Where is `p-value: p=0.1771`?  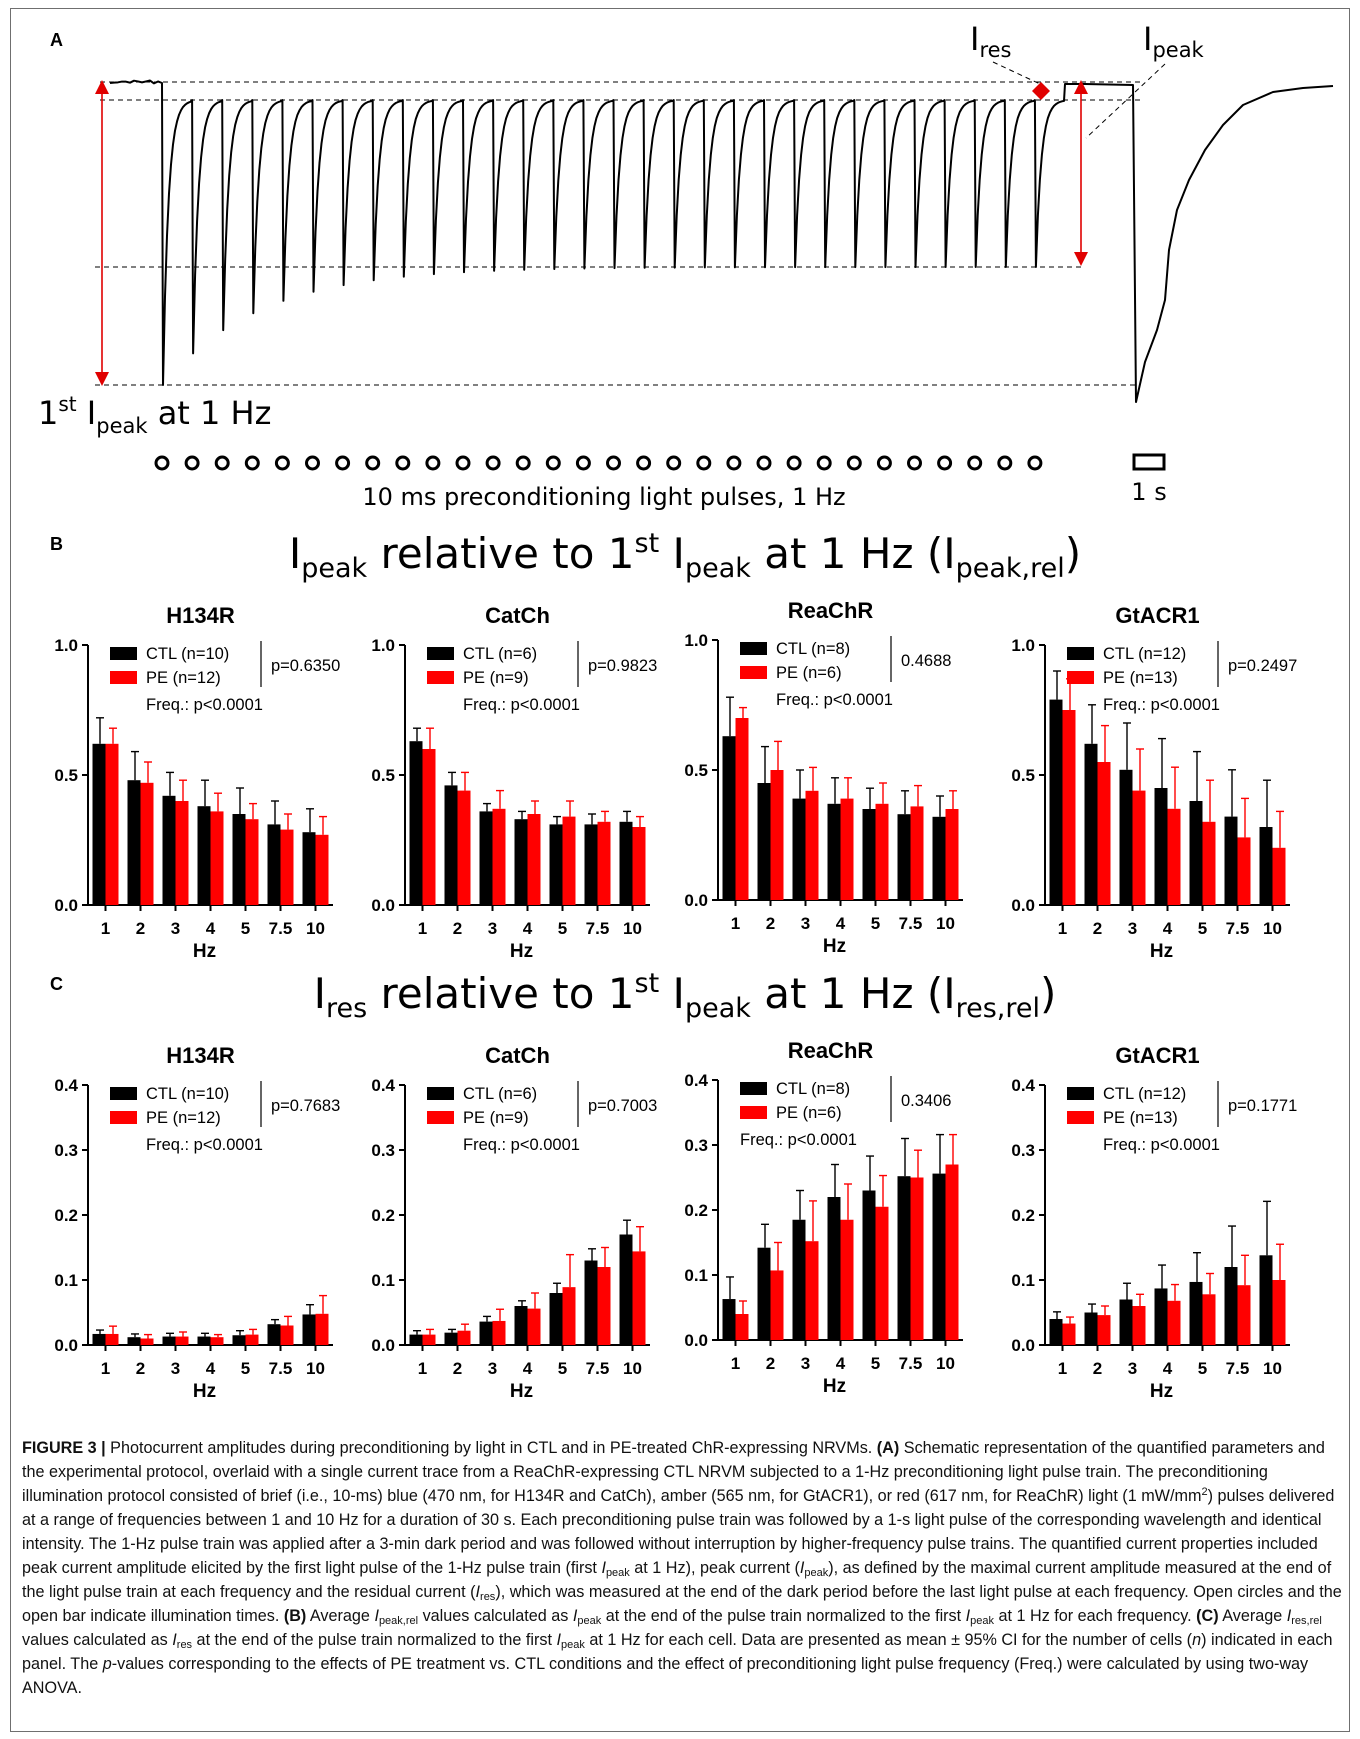 p-value: p=0.1771 is located at coordinates (1262, 1106).